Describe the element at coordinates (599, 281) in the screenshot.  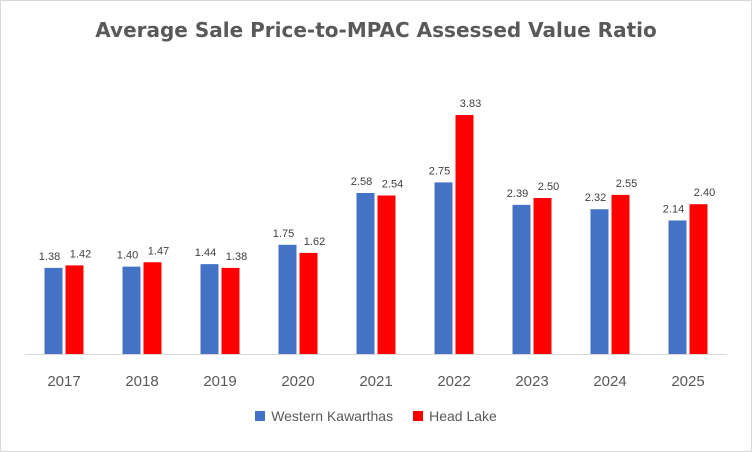
I see `bar-western-kawarthas-2024` at that location.